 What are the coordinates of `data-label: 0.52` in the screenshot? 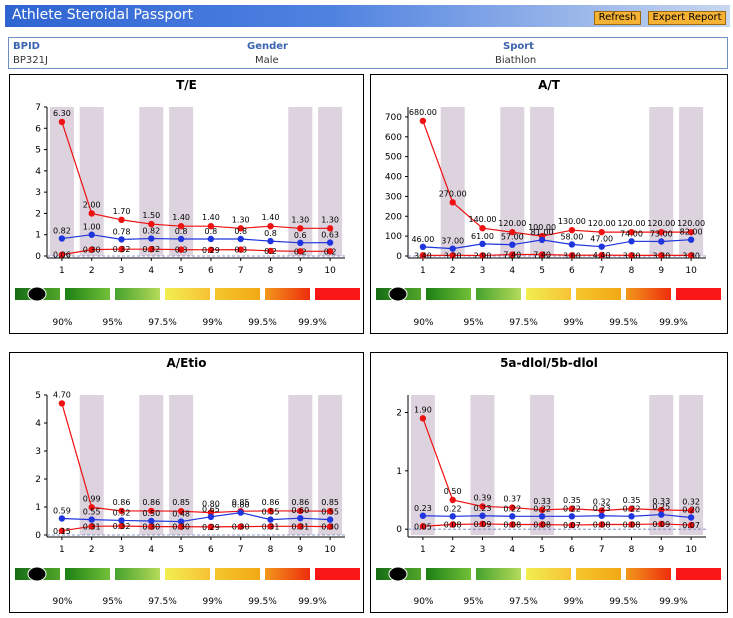 It's located at (122, 512).